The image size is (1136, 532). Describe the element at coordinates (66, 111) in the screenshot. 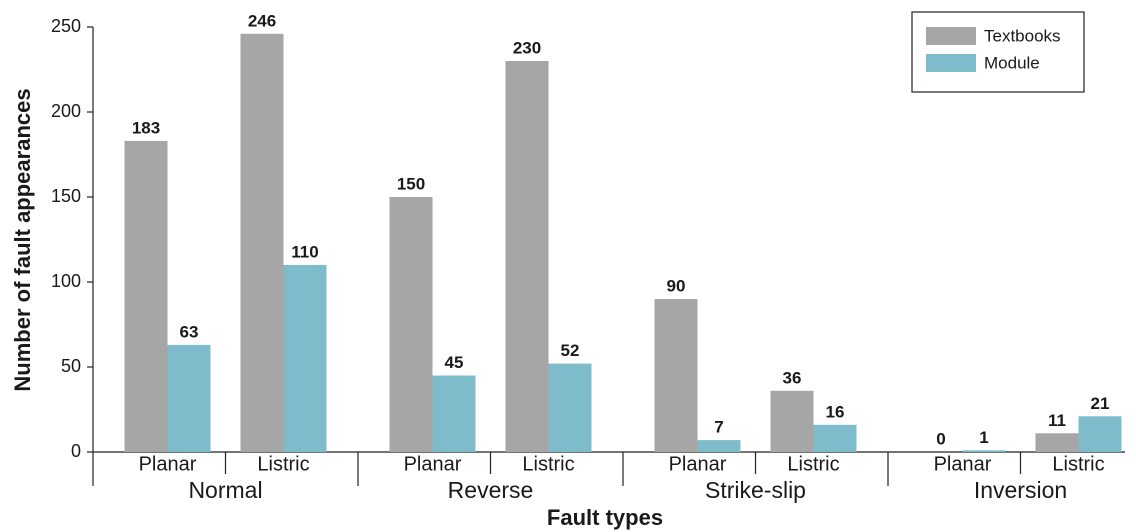

I see `y-tick-label: 200` at that location.